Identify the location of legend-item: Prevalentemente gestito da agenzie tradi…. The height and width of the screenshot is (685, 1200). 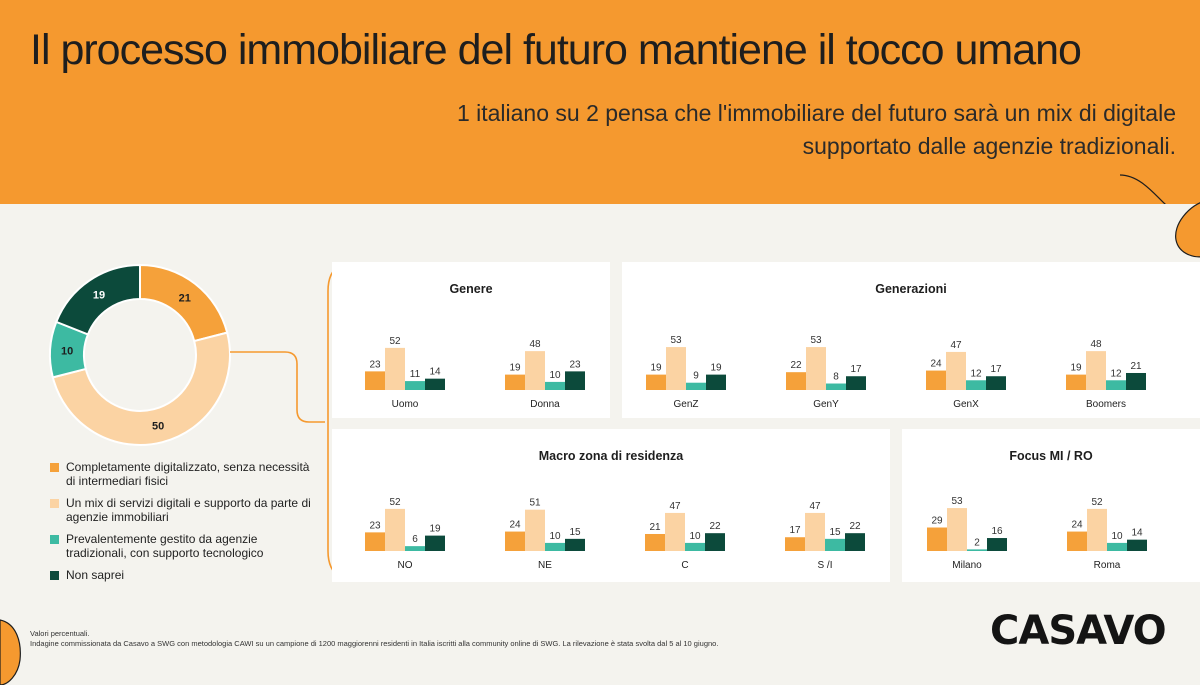
(185, 546).